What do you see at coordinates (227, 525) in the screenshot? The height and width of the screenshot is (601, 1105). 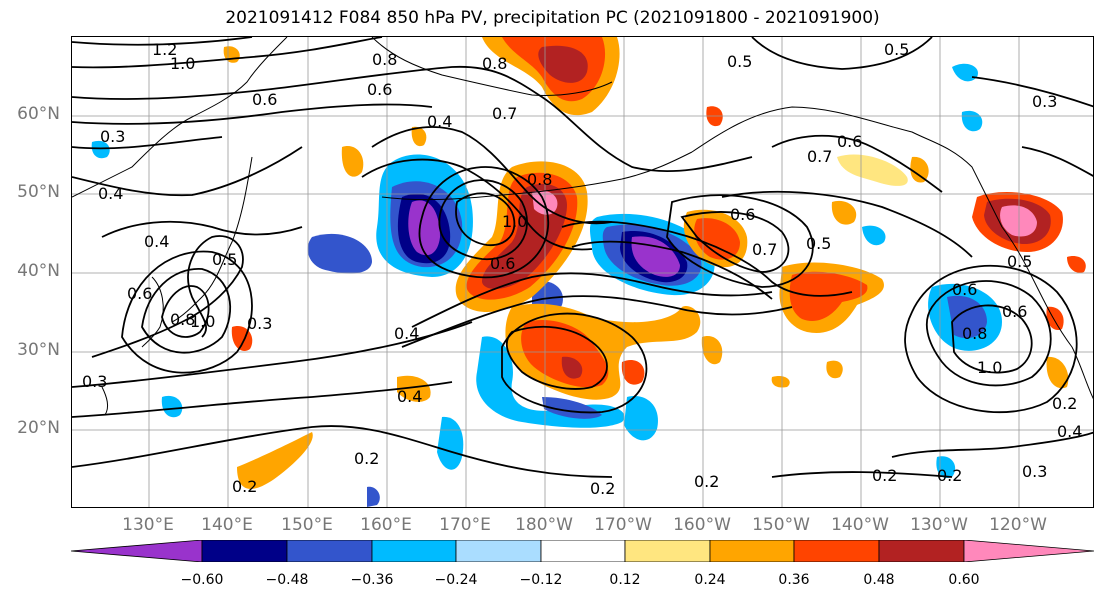 I see `lon-label: 140°E` at bounding box center [227, 525].